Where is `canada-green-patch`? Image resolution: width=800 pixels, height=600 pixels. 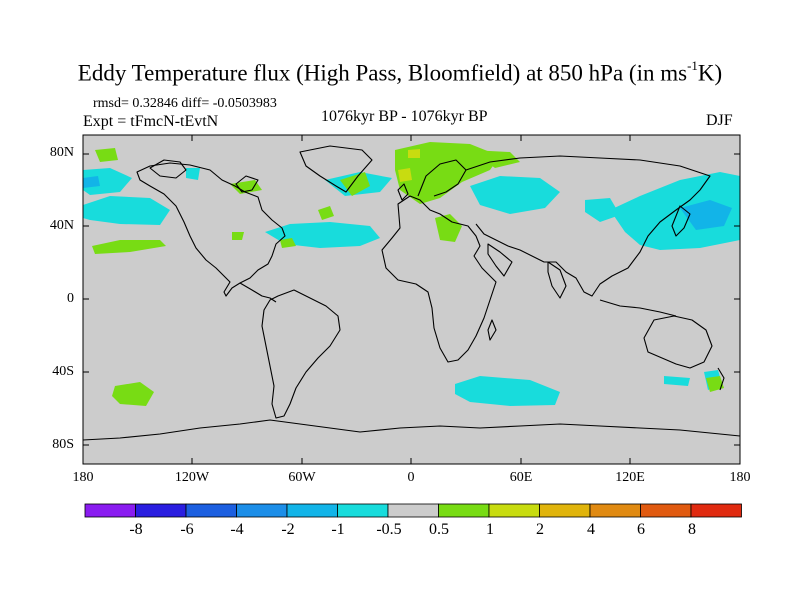
canada-green-patch is located at coordinates (246, 187).